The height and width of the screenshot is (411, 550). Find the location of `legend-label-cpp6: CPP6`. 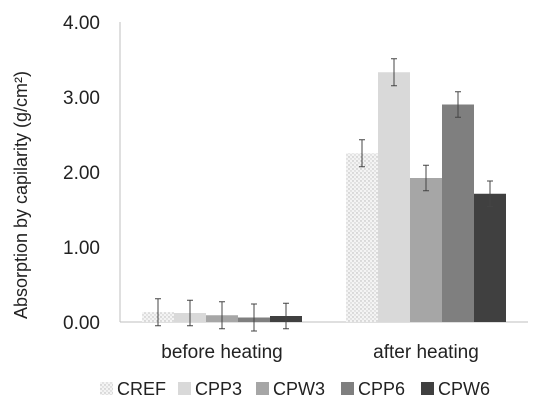

legend-label-cpp6: CPP6 is located at coordinates (381, 389).